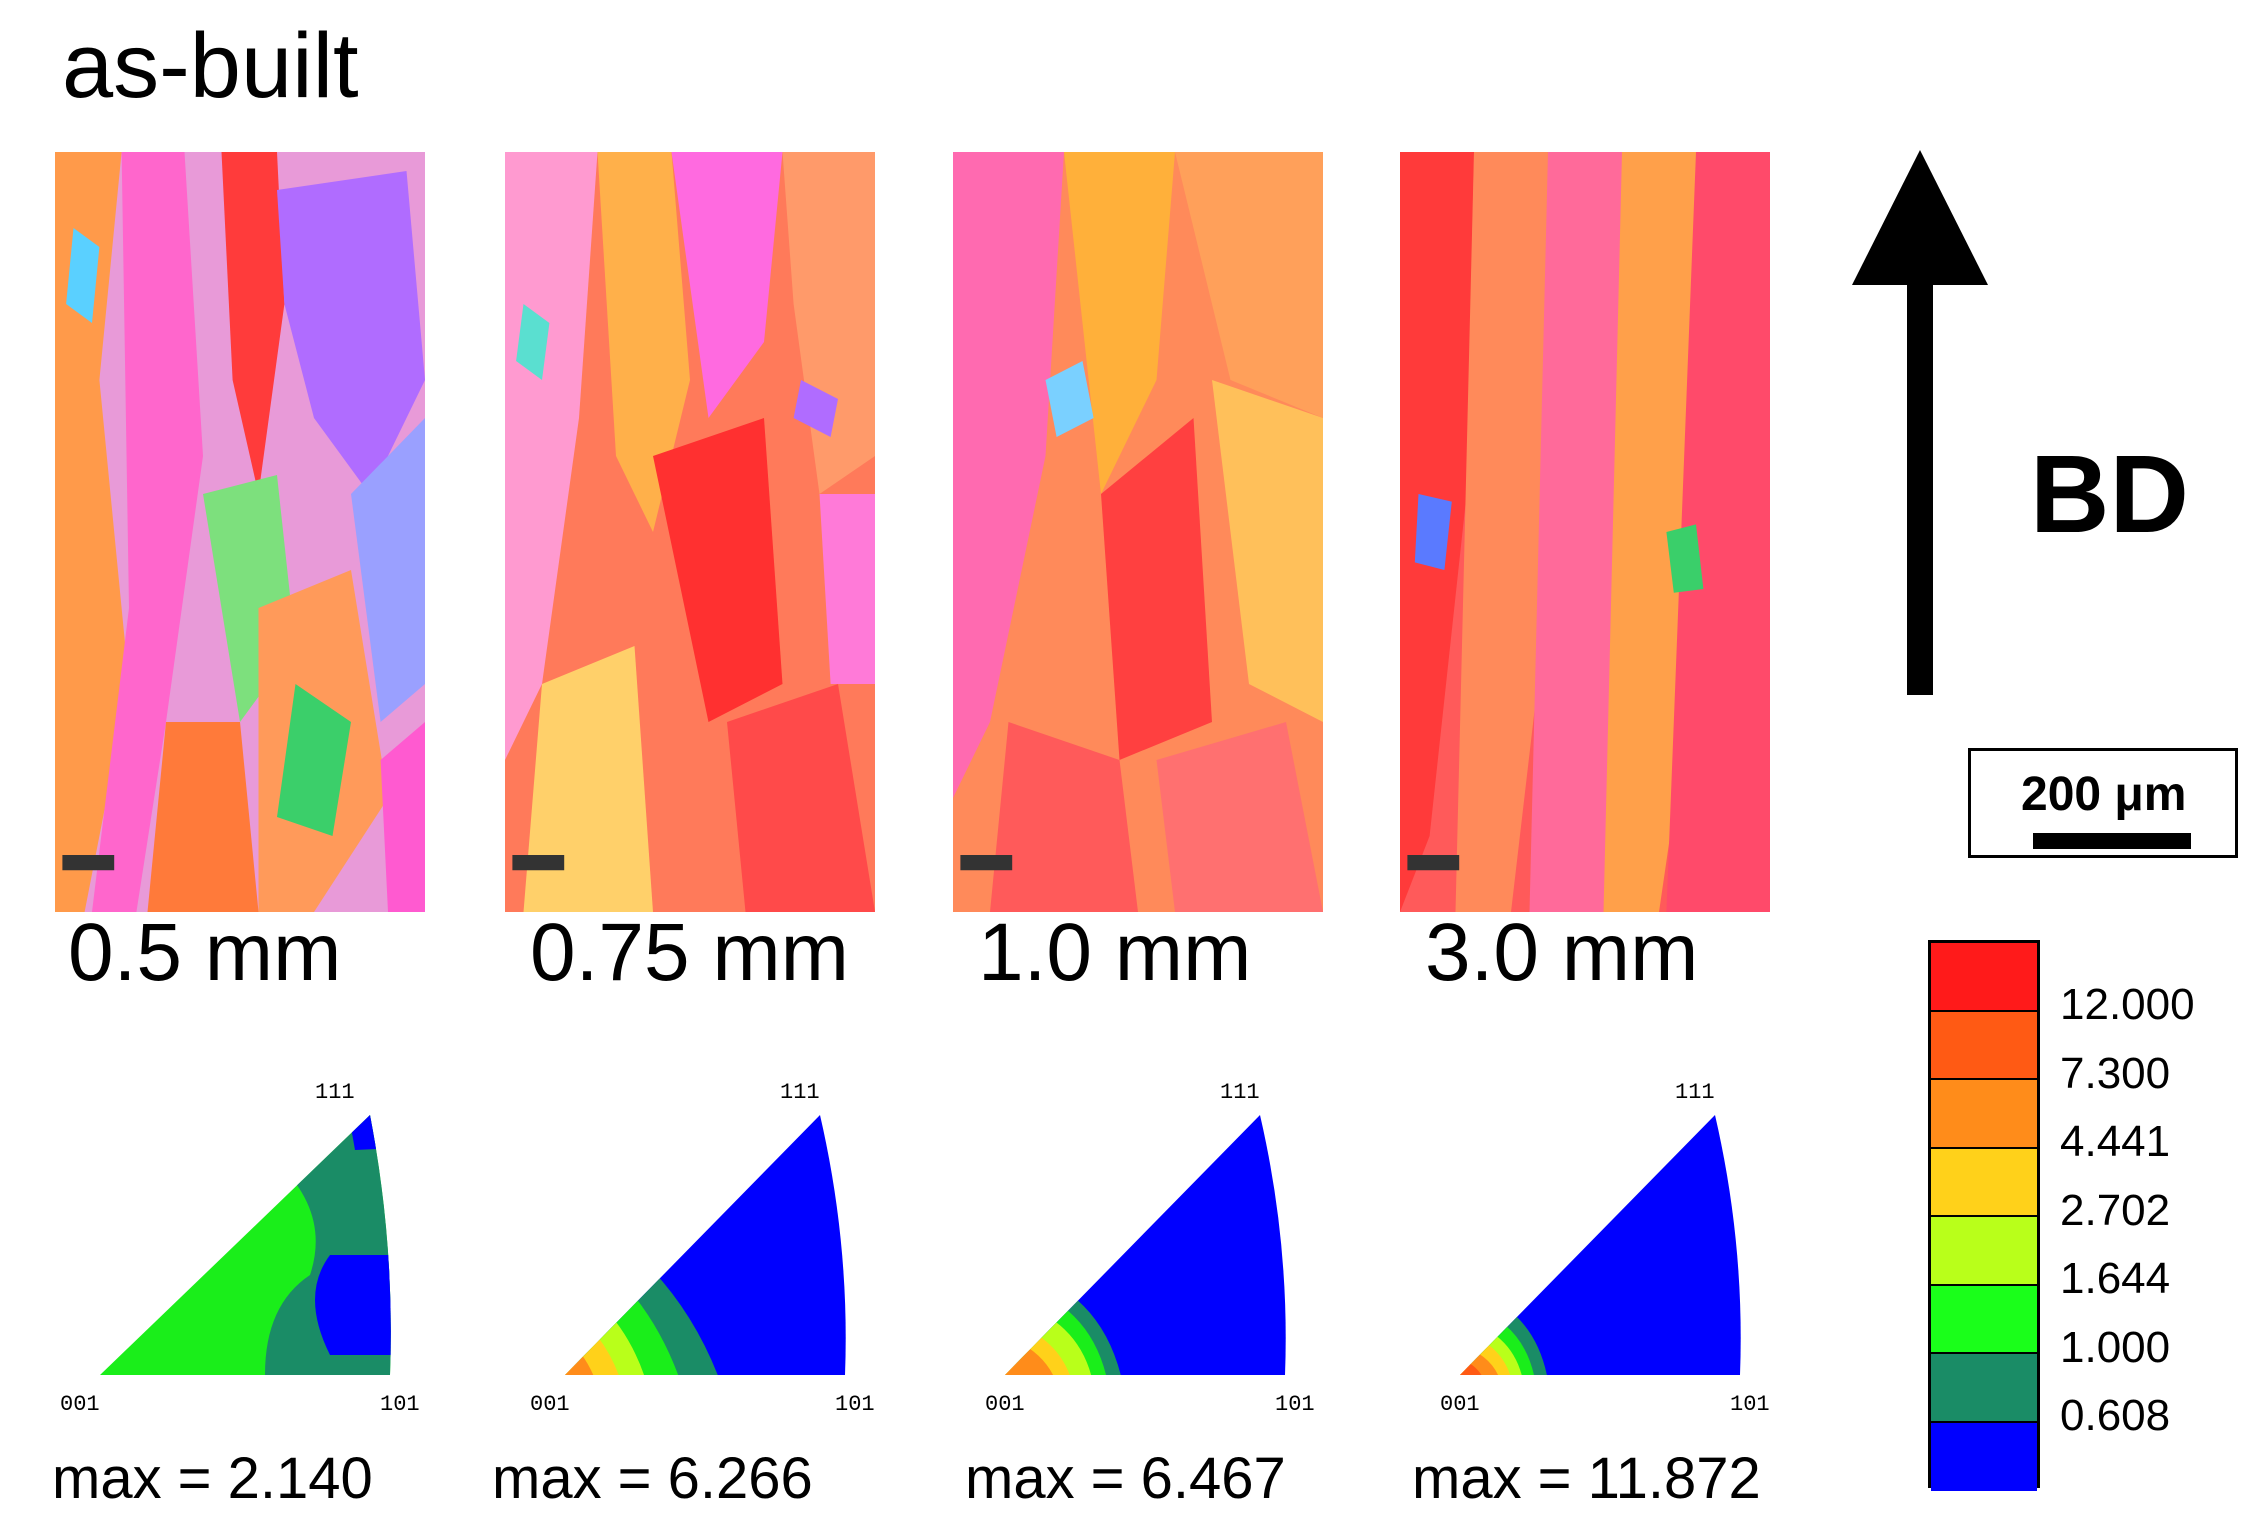 This screenshot has height=1533, width=2265. Describe the element at coordinates (1195, 1245) in the screenshot. I see `inverse-pole-figure-1.0mm: 111 001 101` at that location.